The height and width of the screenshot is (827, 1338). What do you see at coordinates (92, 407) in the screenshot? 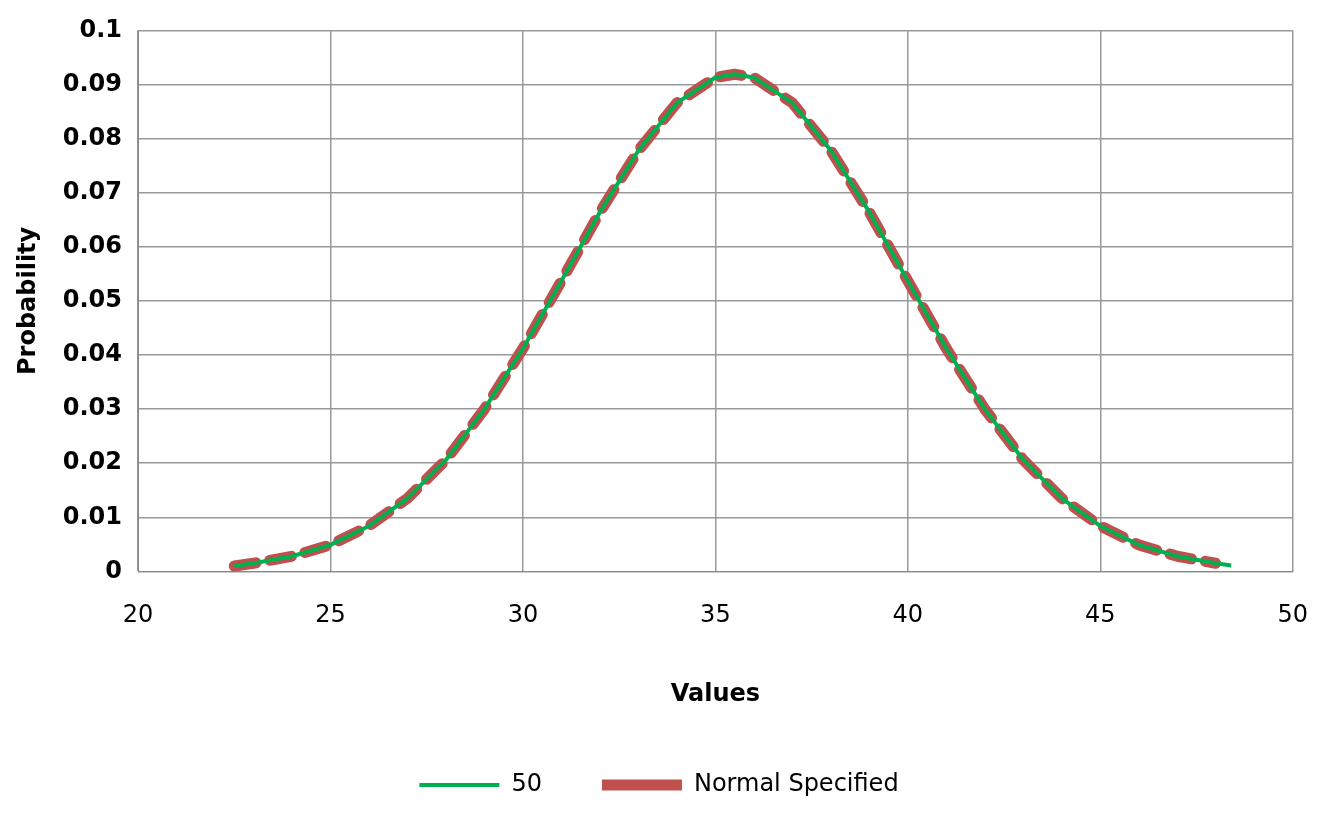
I see `y-tick-label: 0.03` at bounding box center [92, 407].